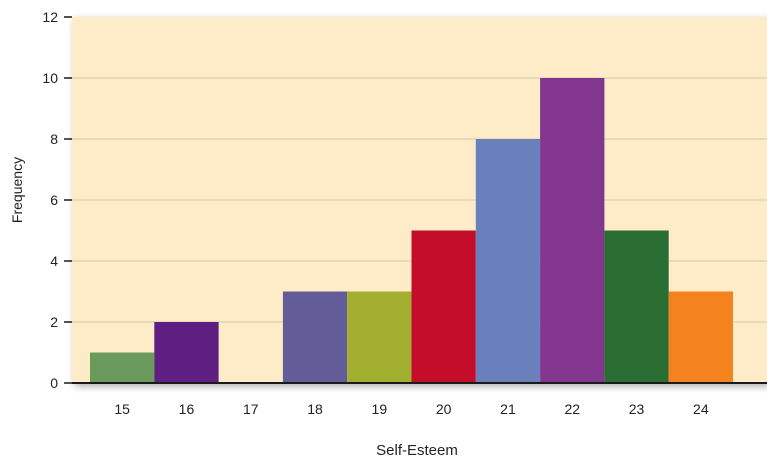 The width and height of the screenshot is (767, 464). I want to click on x-tick-label: 21, so click(508, 409).